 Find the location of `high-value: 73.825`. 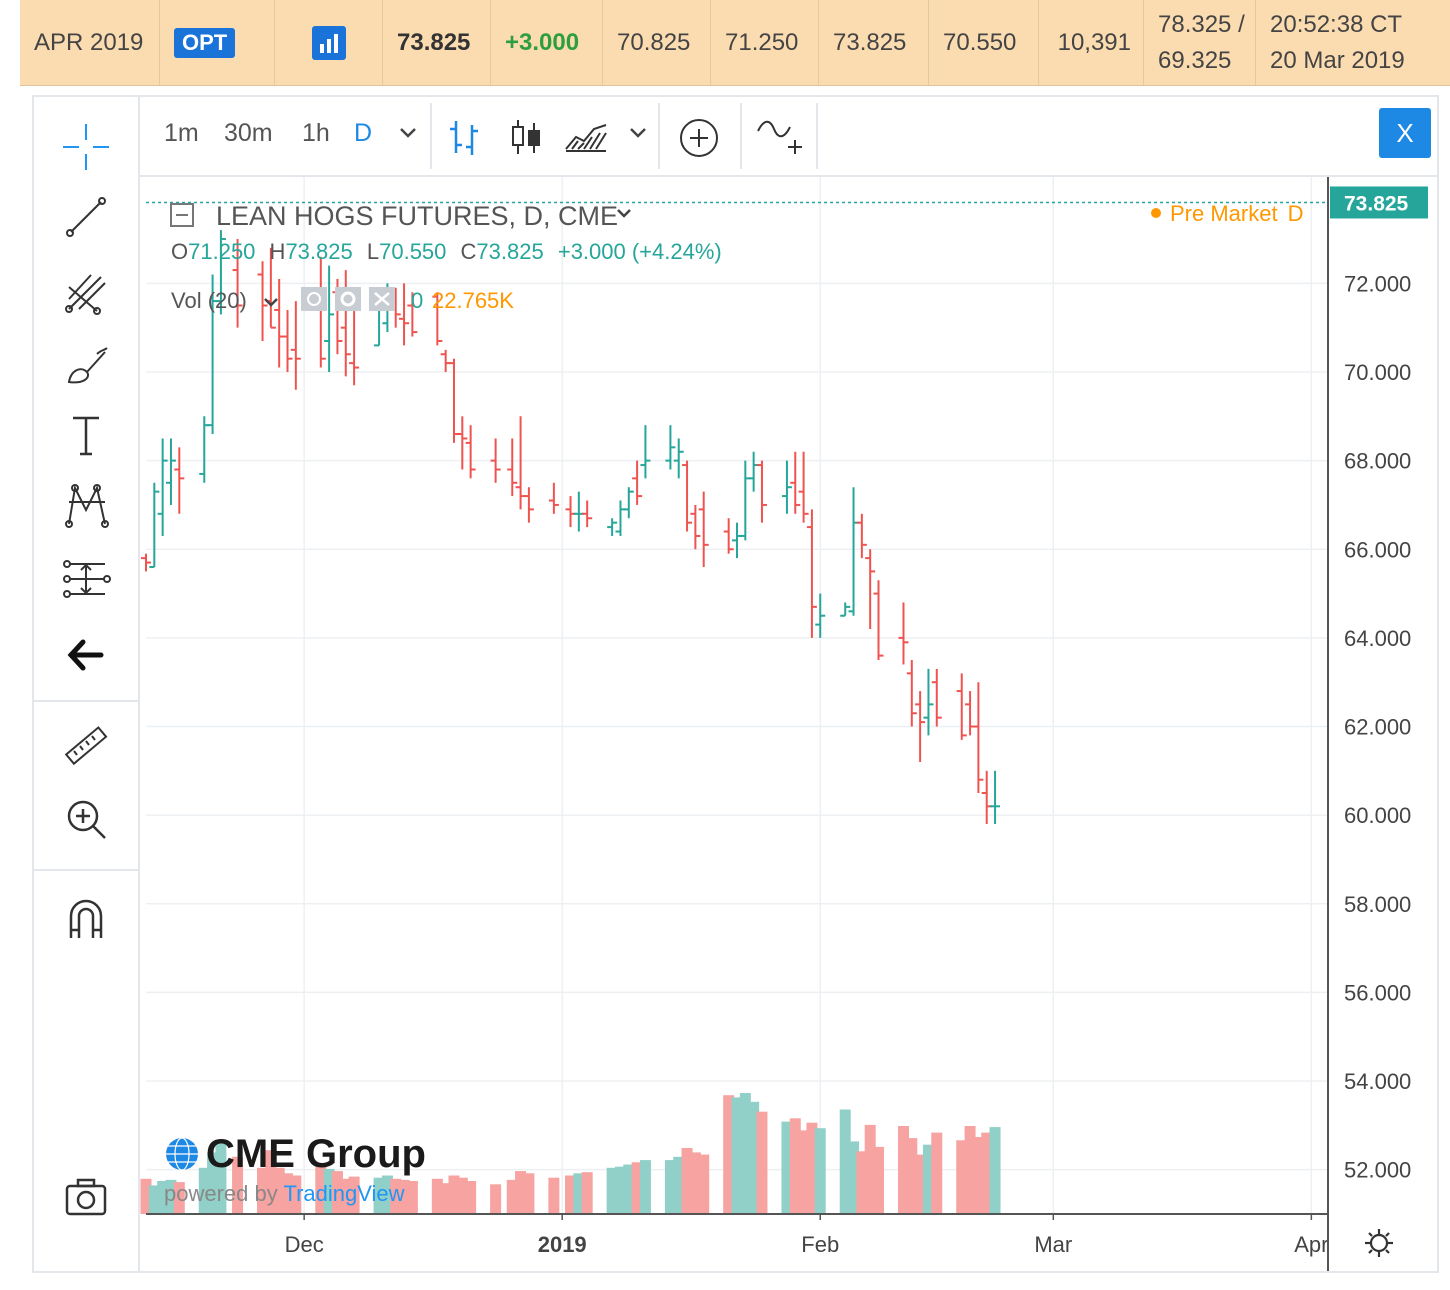

high-value: 73.825 is located at coordinates (874, 42).